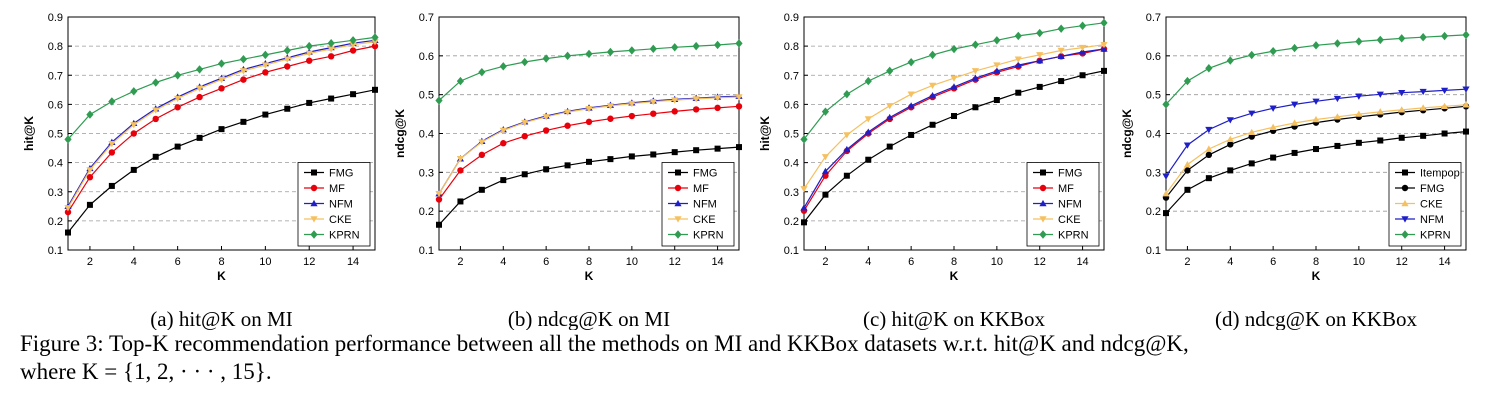  What do you see at coordinates (55, 135) in the screenshot?
I see `y-tick-label: 0.5` at bounding box center [55, 135].